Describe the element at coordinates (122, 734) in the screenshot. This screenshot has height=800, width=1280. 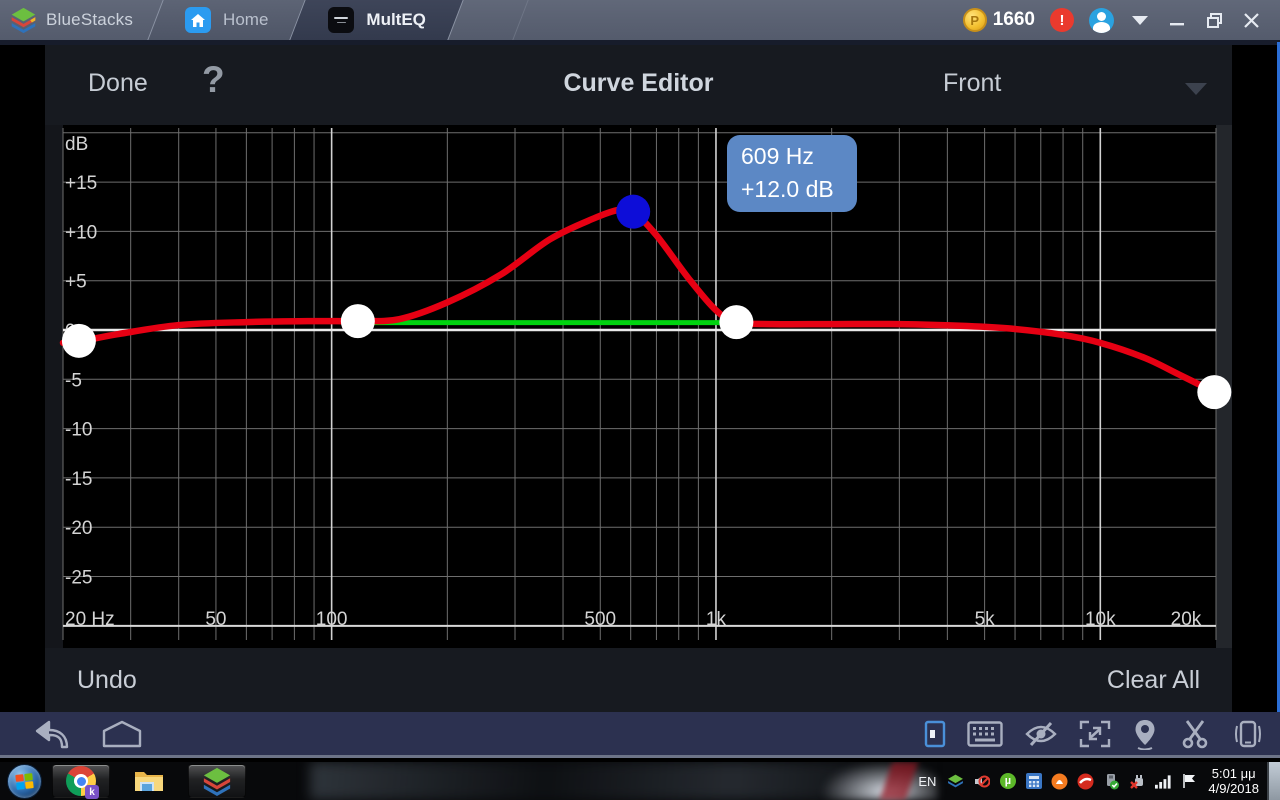
I see `home-icon` at that location.